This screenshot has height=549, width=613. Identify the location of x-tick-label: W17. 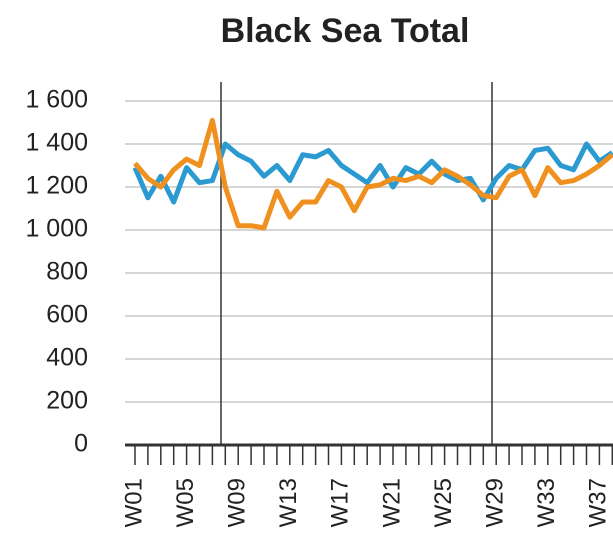
(340, 502).